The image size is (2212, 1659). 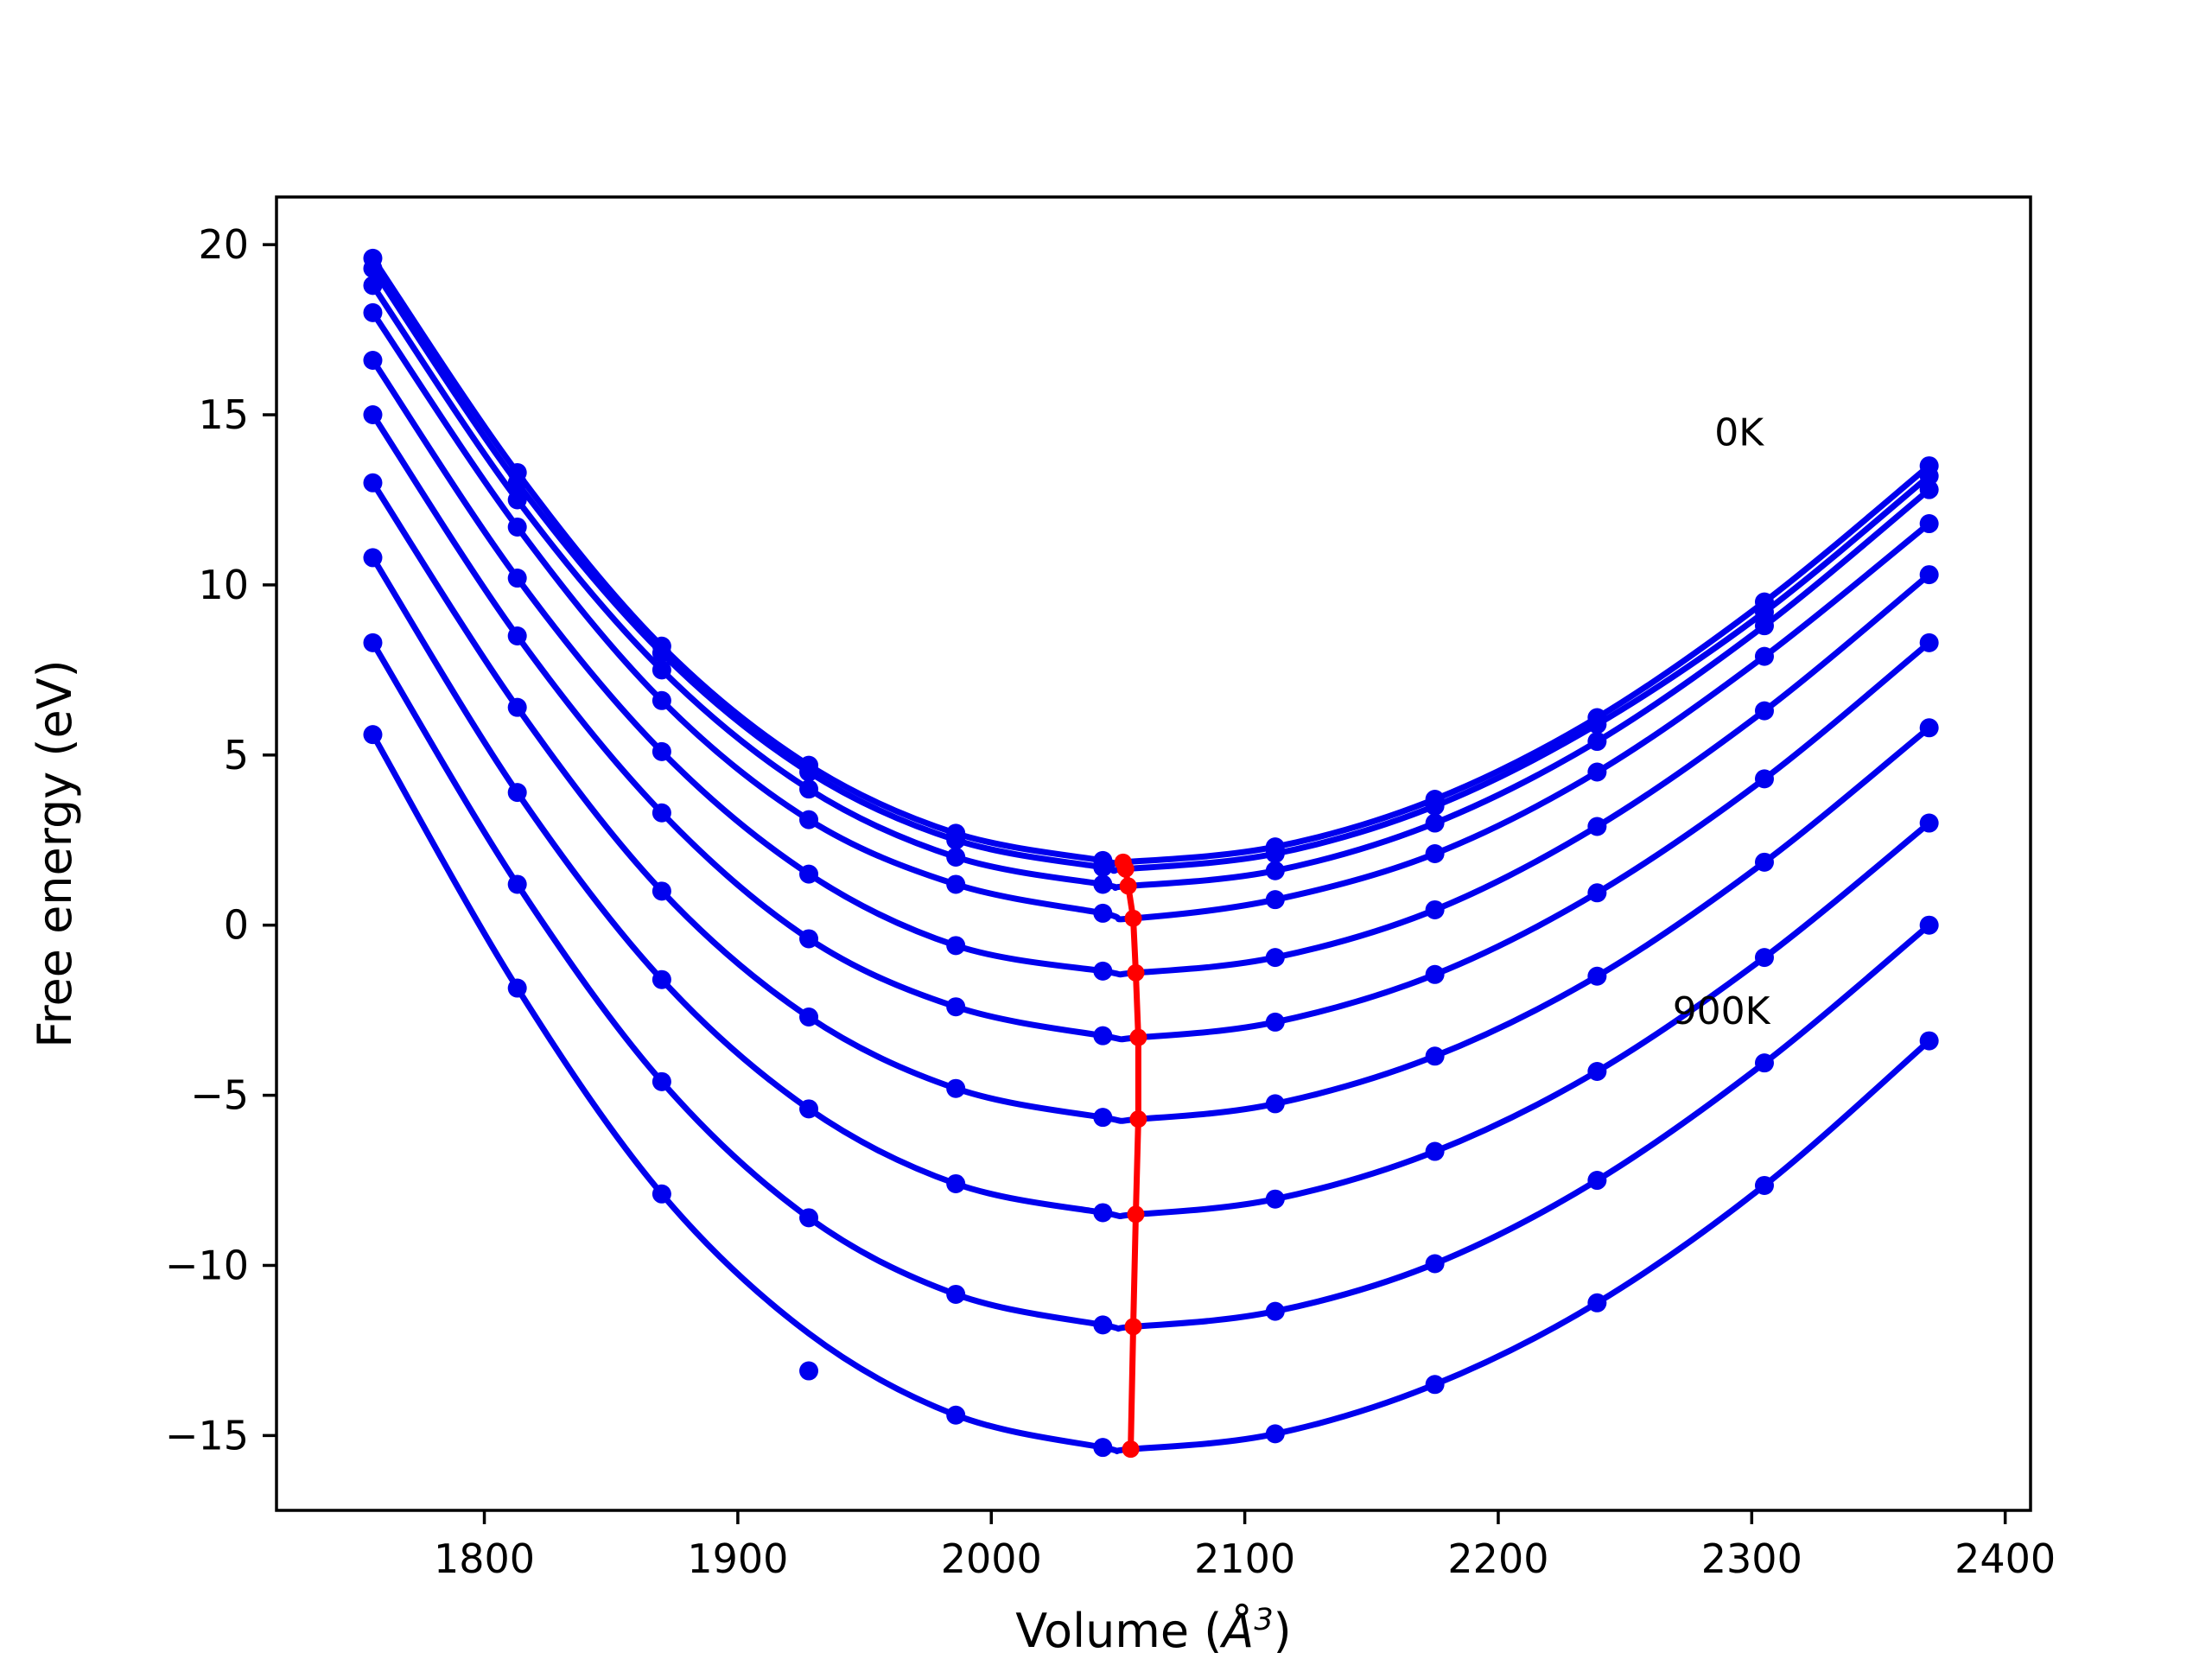 What do you see at coordinates (223, 414) in the screenshot?
I see `y-tick-label: 15` at bounding box center [223, 414].